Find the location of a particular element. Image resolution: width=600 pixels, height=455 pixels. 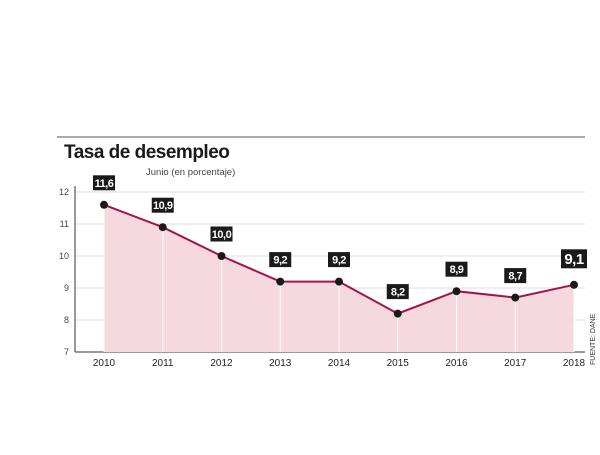

x-tick-label: 2016 is located at coordinates (456, 363).